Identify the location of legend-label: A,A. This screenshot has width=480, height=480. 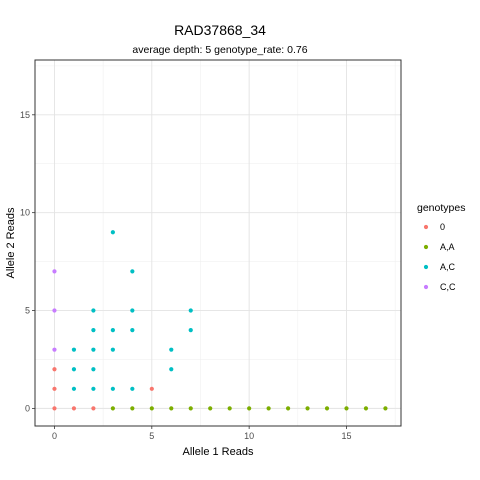
(447, 247).